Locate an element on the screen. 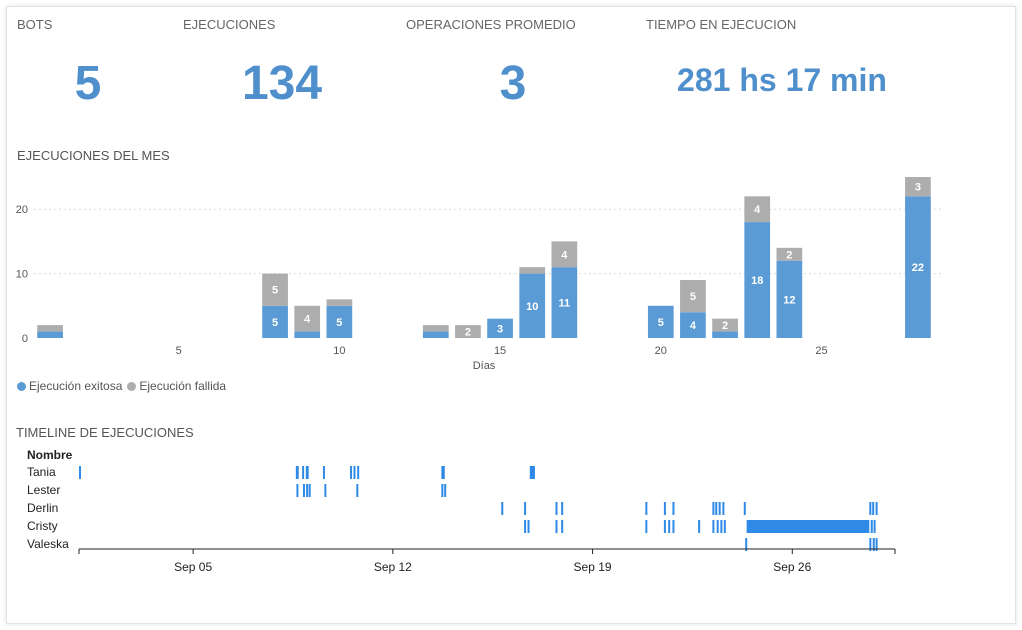 The image size is (1022, 630). bar-data-label: 18 is located at coordinates (757, 281).